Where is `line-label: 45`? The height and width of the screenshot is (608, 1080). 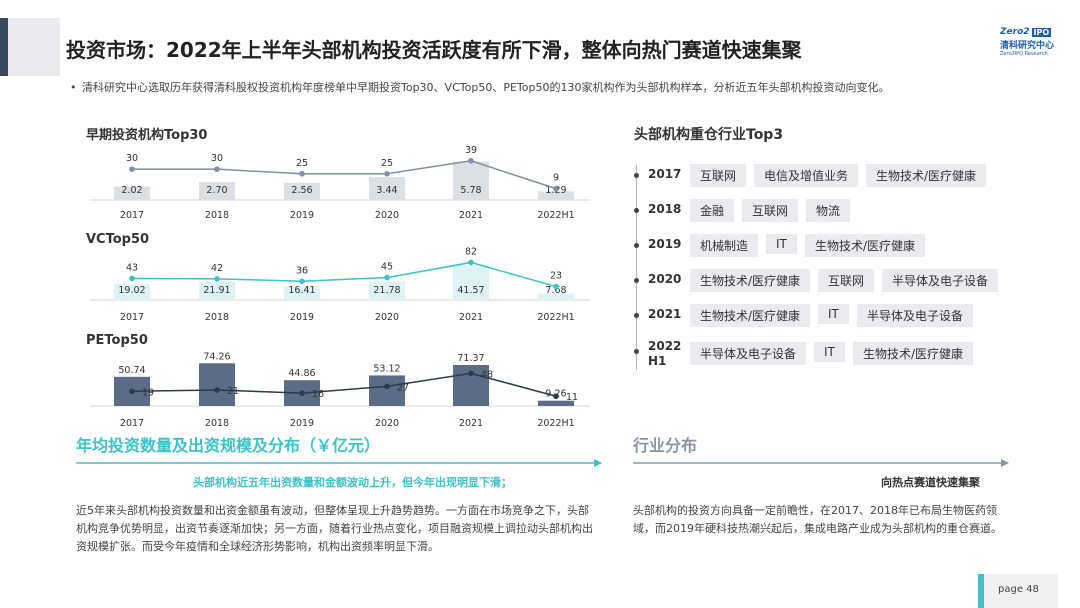 line-label: 45 is located at coordinates (387, 267).